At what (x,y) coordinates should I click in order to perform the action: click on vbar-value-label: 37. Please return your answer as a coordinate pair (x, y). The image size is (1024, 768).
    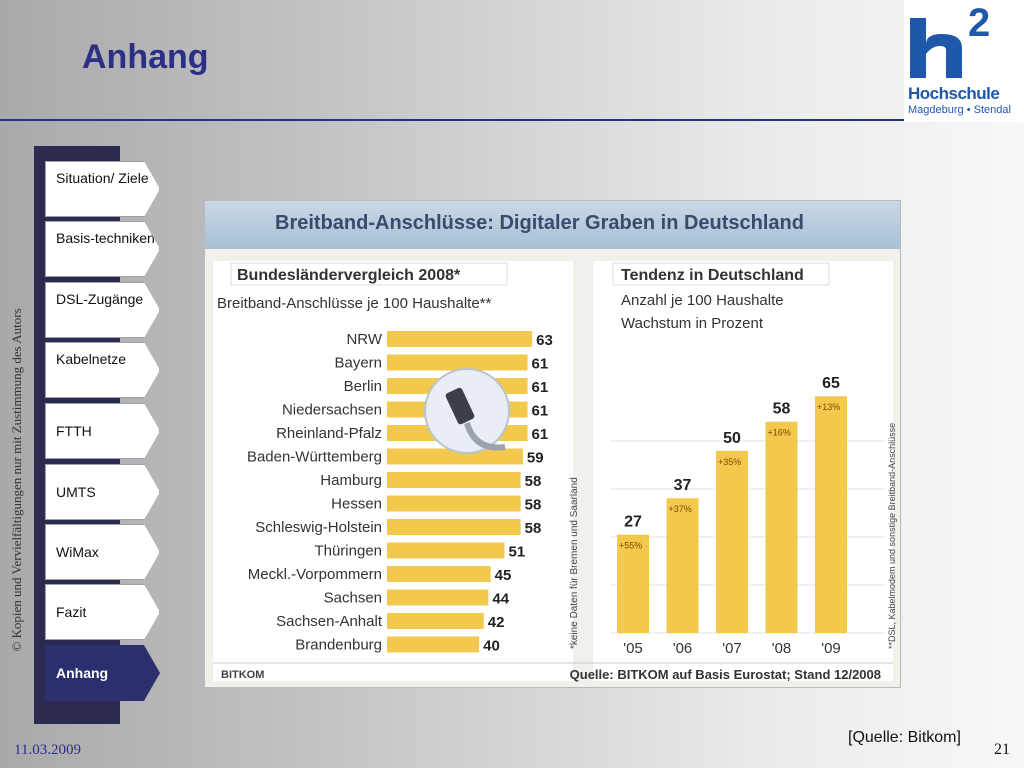
    Looking at the image, I should click on (683, 485).